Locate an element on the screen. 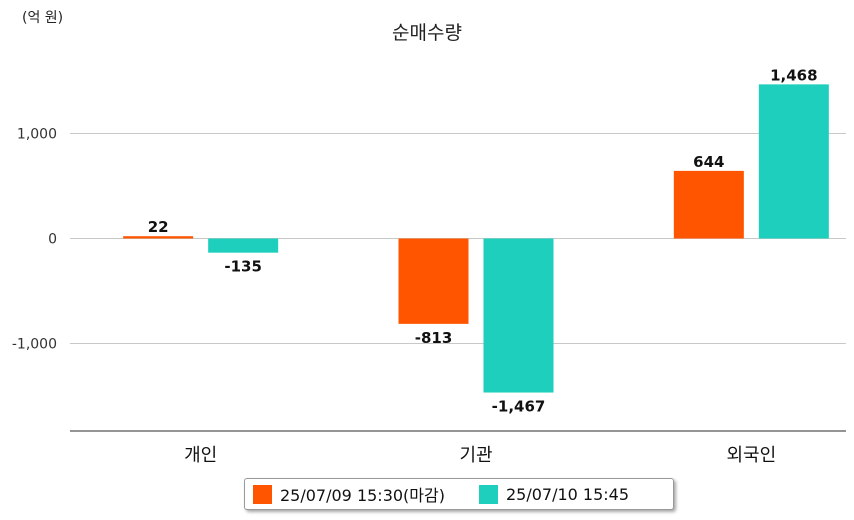  legend: 25/07/09 15:30(마감) 25/07/10 15:45 is located at coordinates (459, 494).